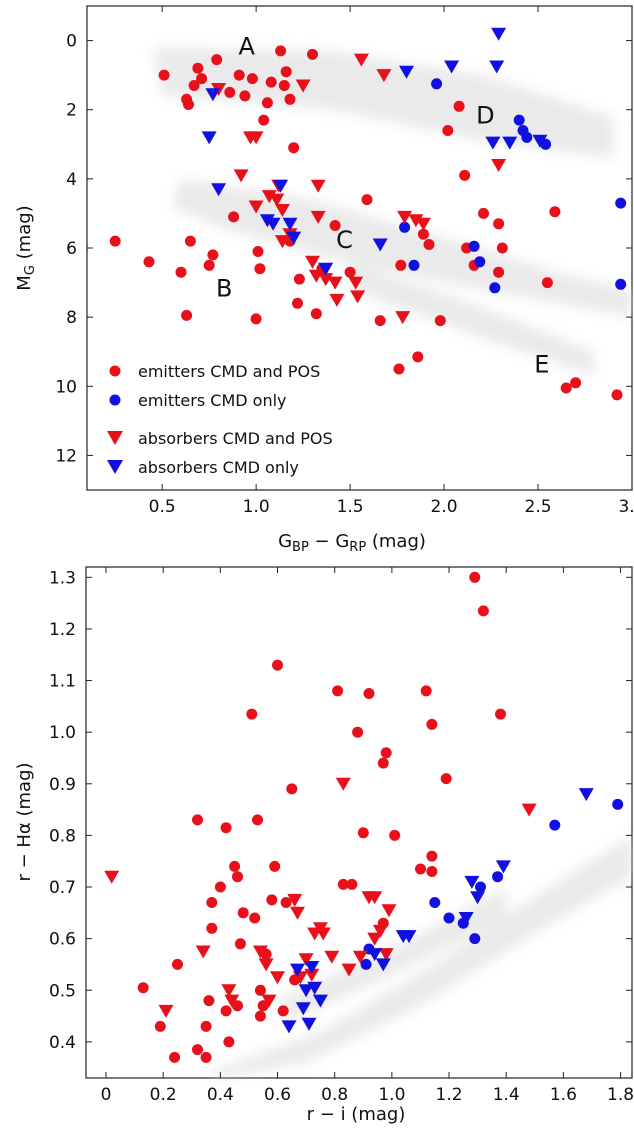 This screenshot has height=1132, width=634. Describe the element at coordinates (115, 400) in the screenshot. I see `legend-marker-blue-circle` at that location.